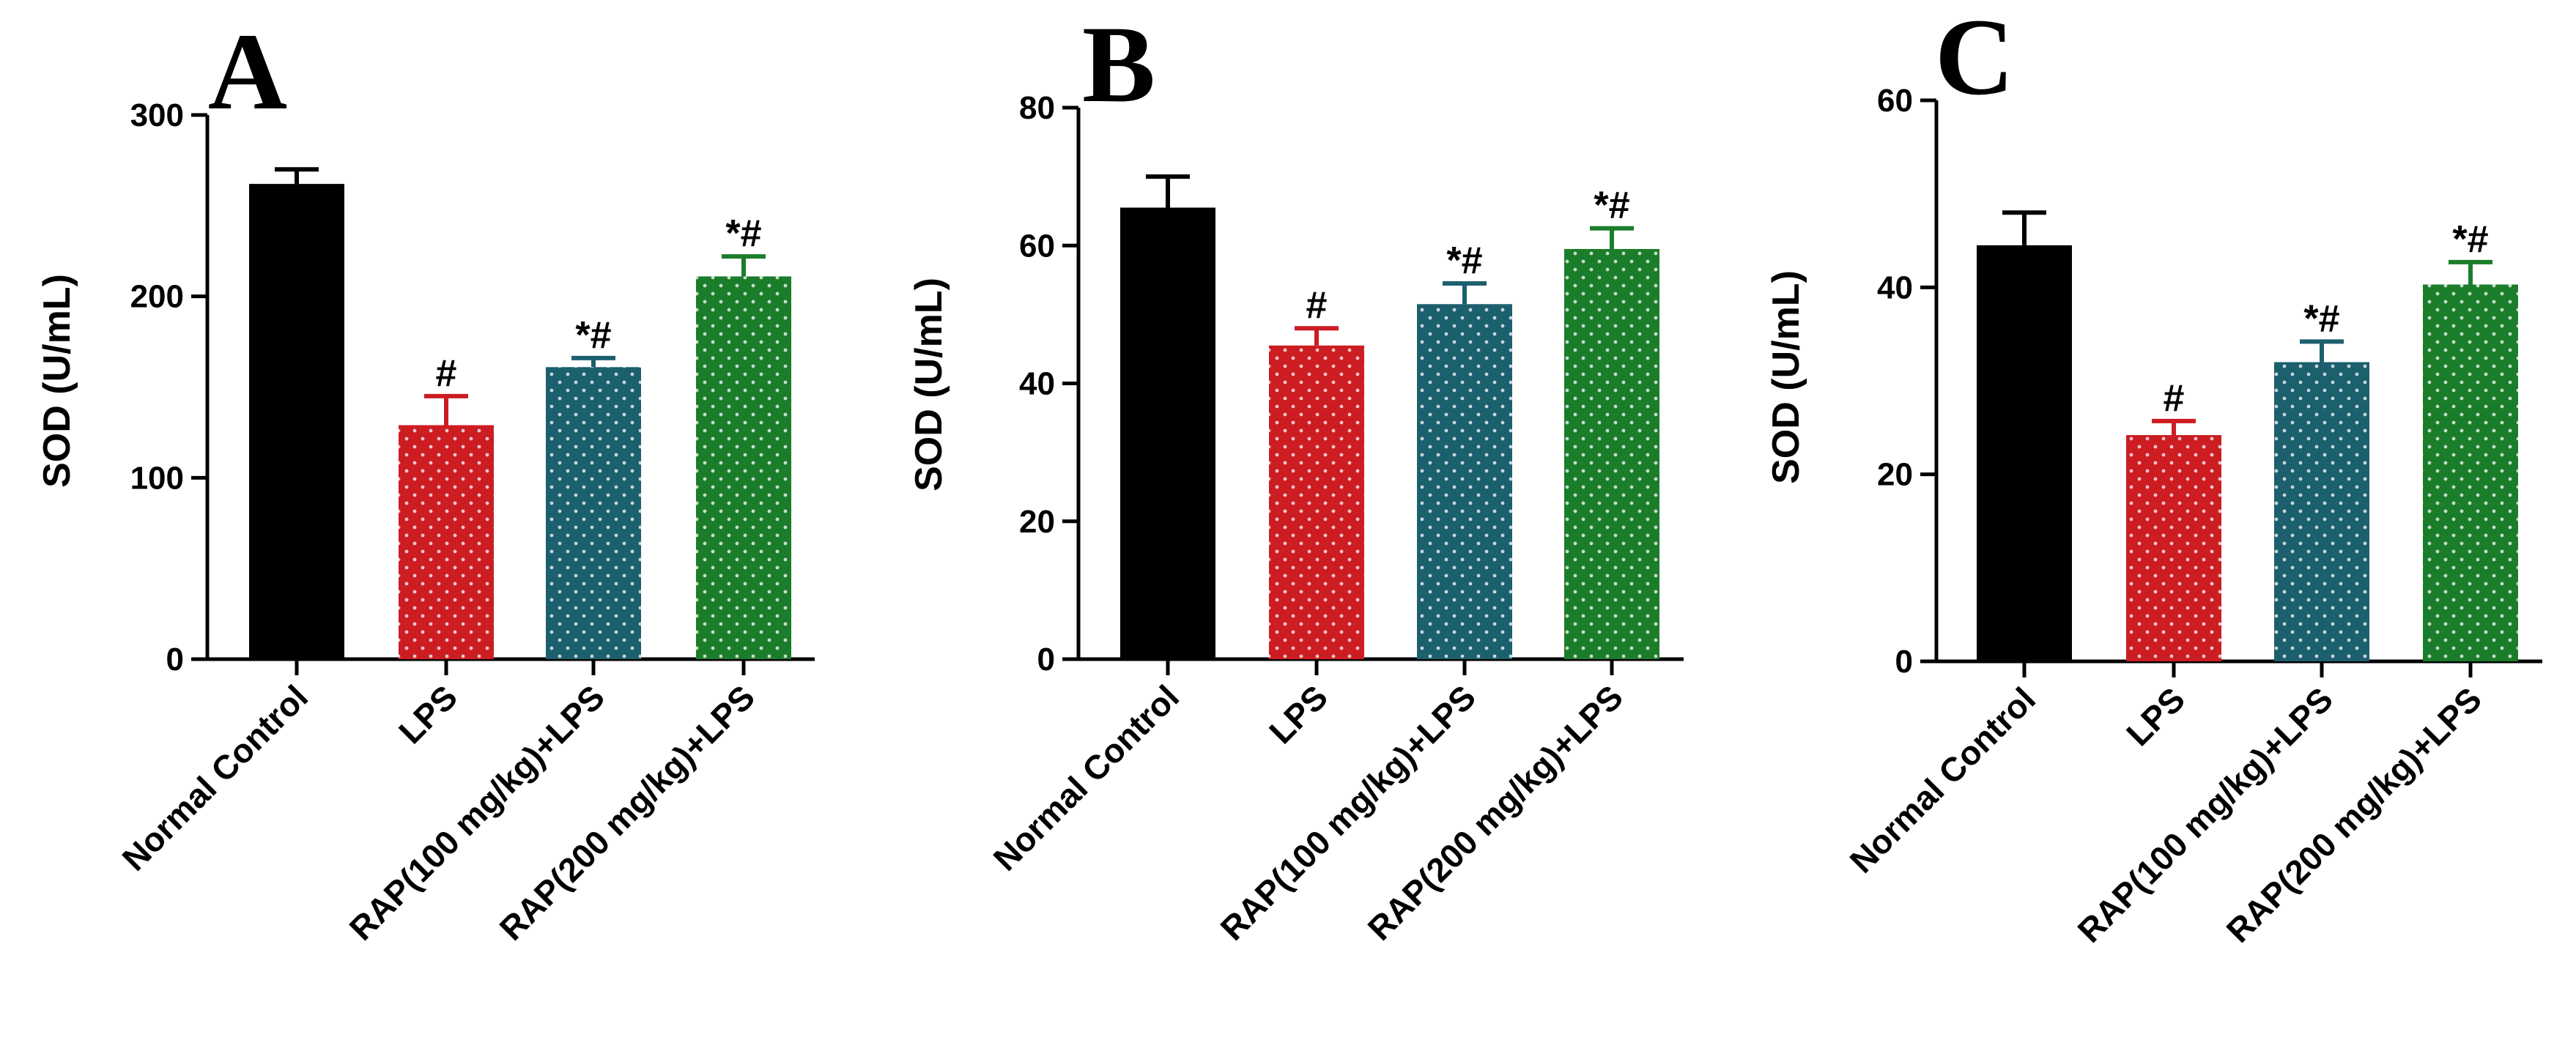 This screenshot has width=2576, height=1040. What do you see at coordinates (1974, 59) in the screenshot?
I see `panel-letter: C` at bounding box center [1974, 59].